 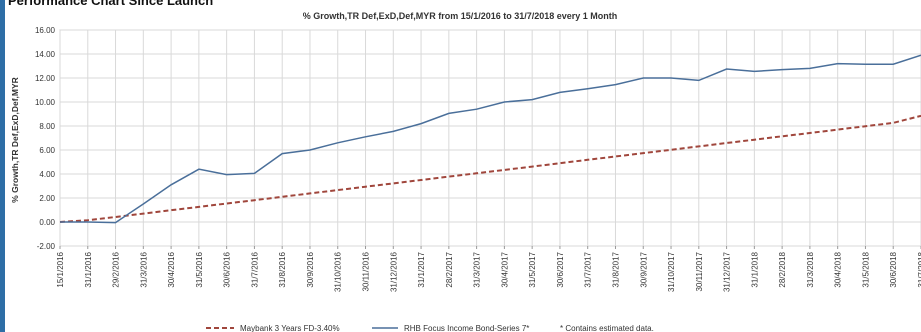 What do you see at coordinates (643, 269) in the screenshot?
I see `x-tick-label: 30/9/2017` at bounding box center [643, 269].